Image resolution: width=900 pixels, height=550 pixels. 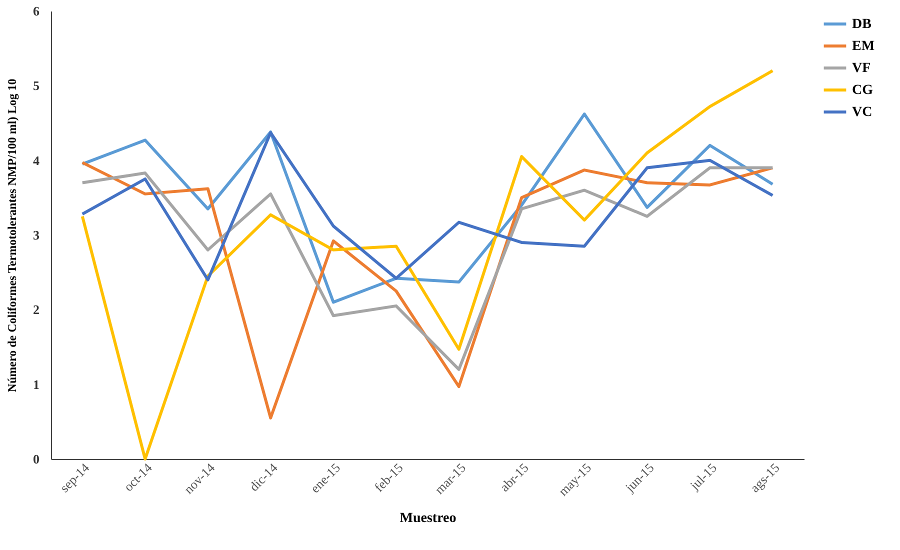 What do you see at coordinates (862, 112) in the screenshot?
I see `legend-label: VC` at bounding box center [862, 112].